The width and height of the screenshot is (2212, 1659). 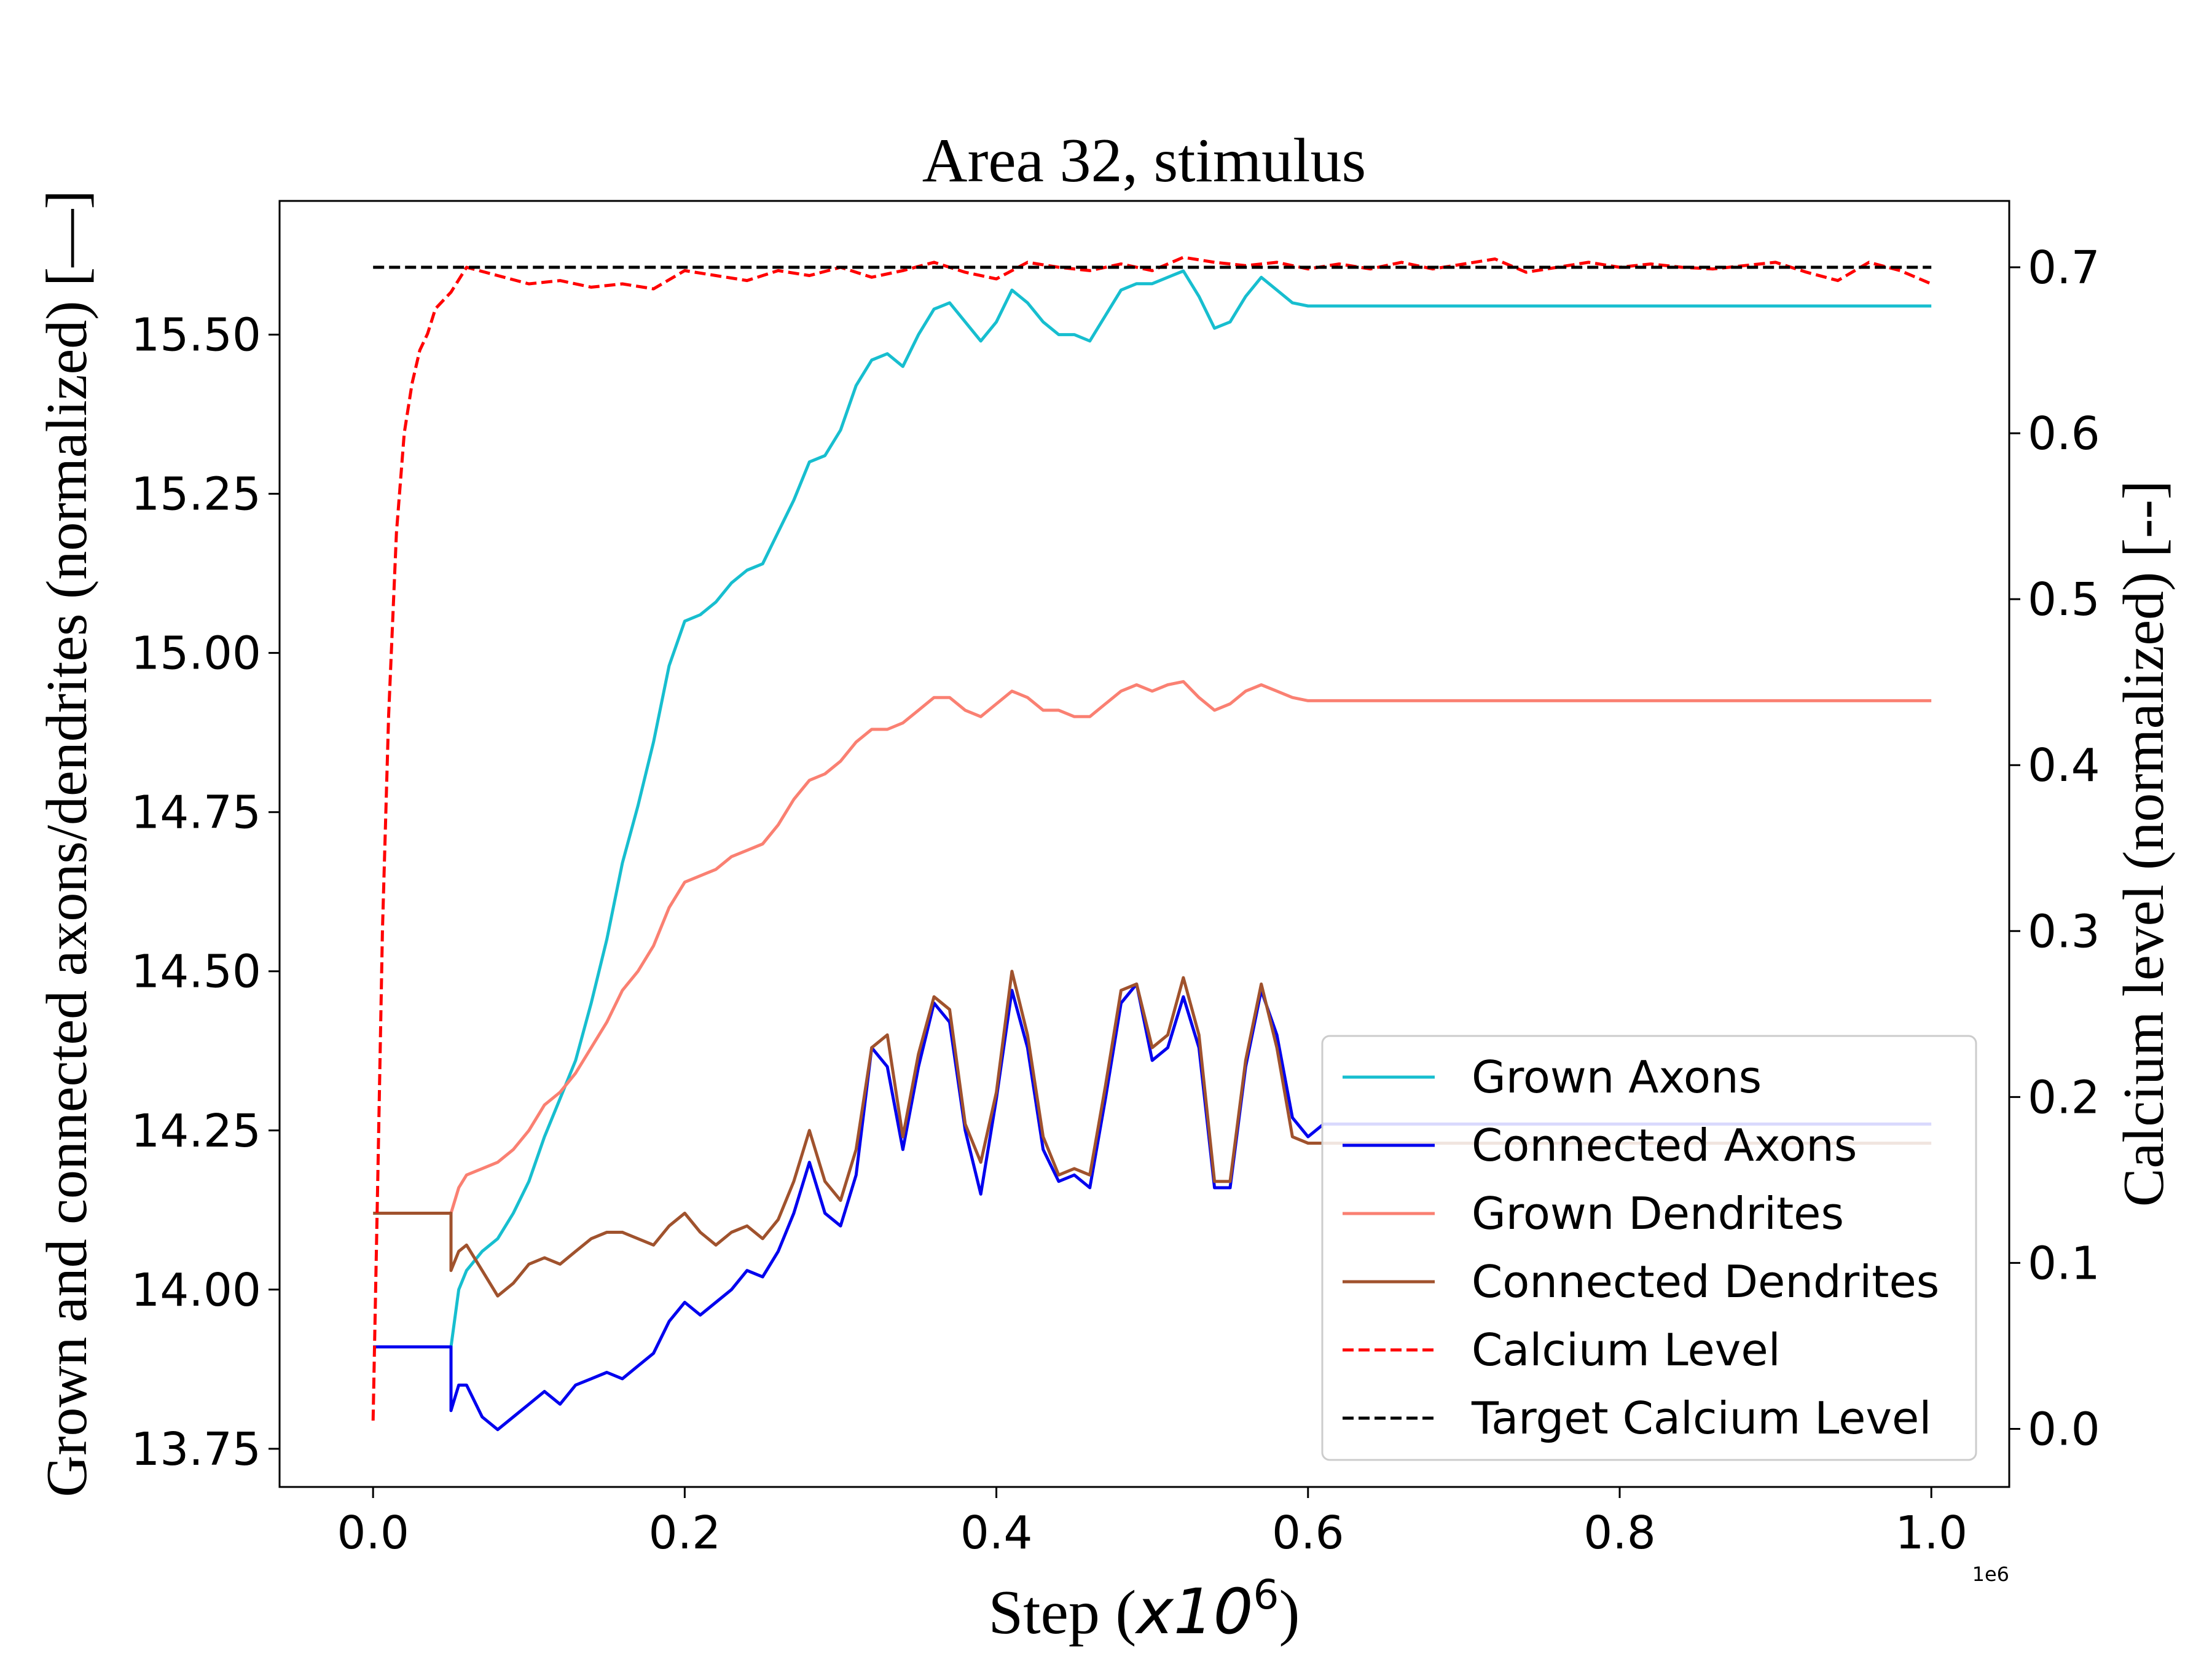 I want to click on right-y-tick-label: 0.3, so click(x=2064, y=931).